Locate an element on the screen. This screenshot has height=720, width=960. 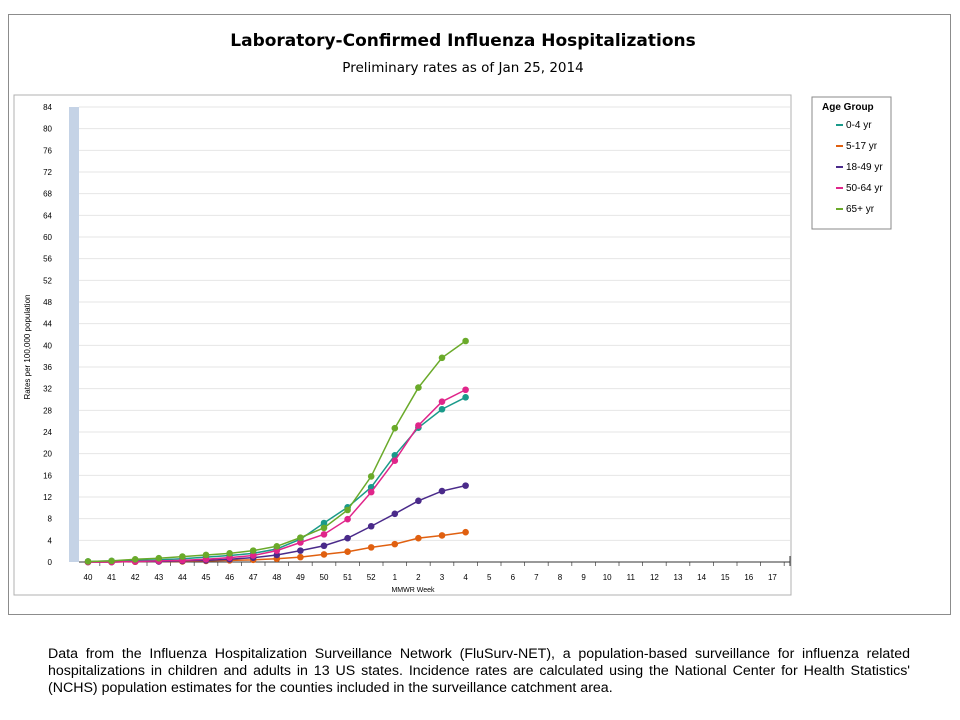
x-tick-label: 4 is located at coordinates (465, 577).